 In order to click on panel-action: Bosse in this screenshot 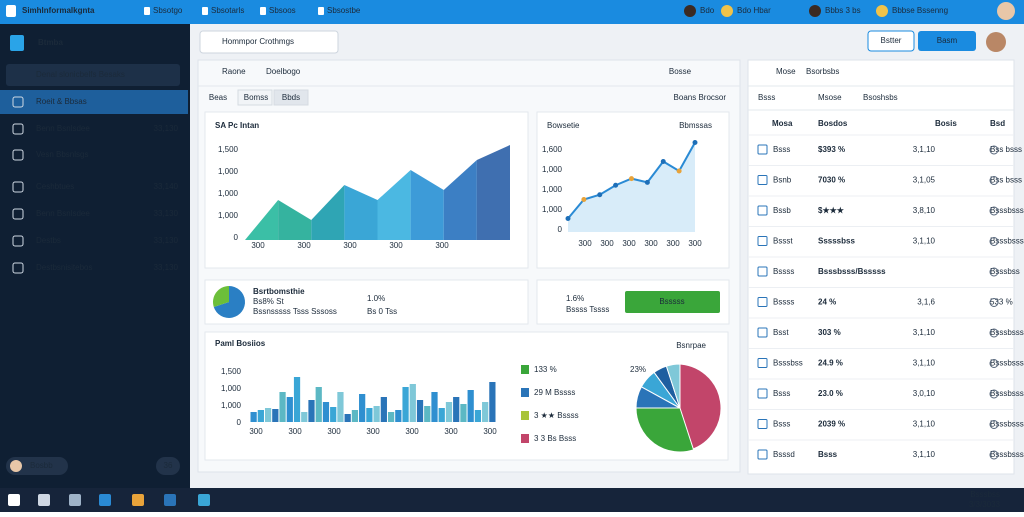, I will do `click(680, 71)`.